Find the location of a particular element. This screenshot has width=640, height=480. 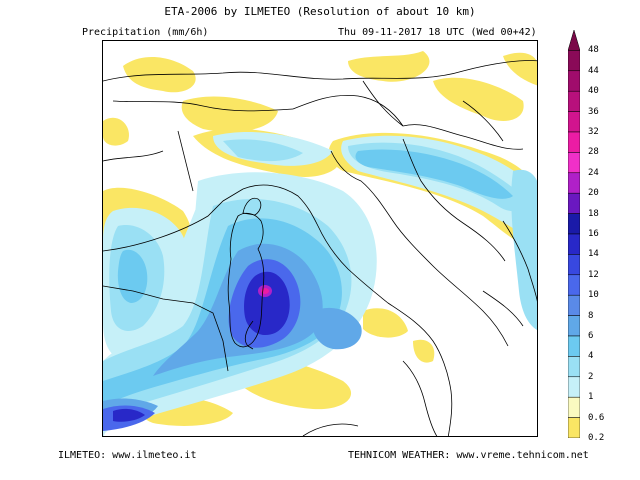

legend-label-14: 14 is located at coordinates (593, 254).